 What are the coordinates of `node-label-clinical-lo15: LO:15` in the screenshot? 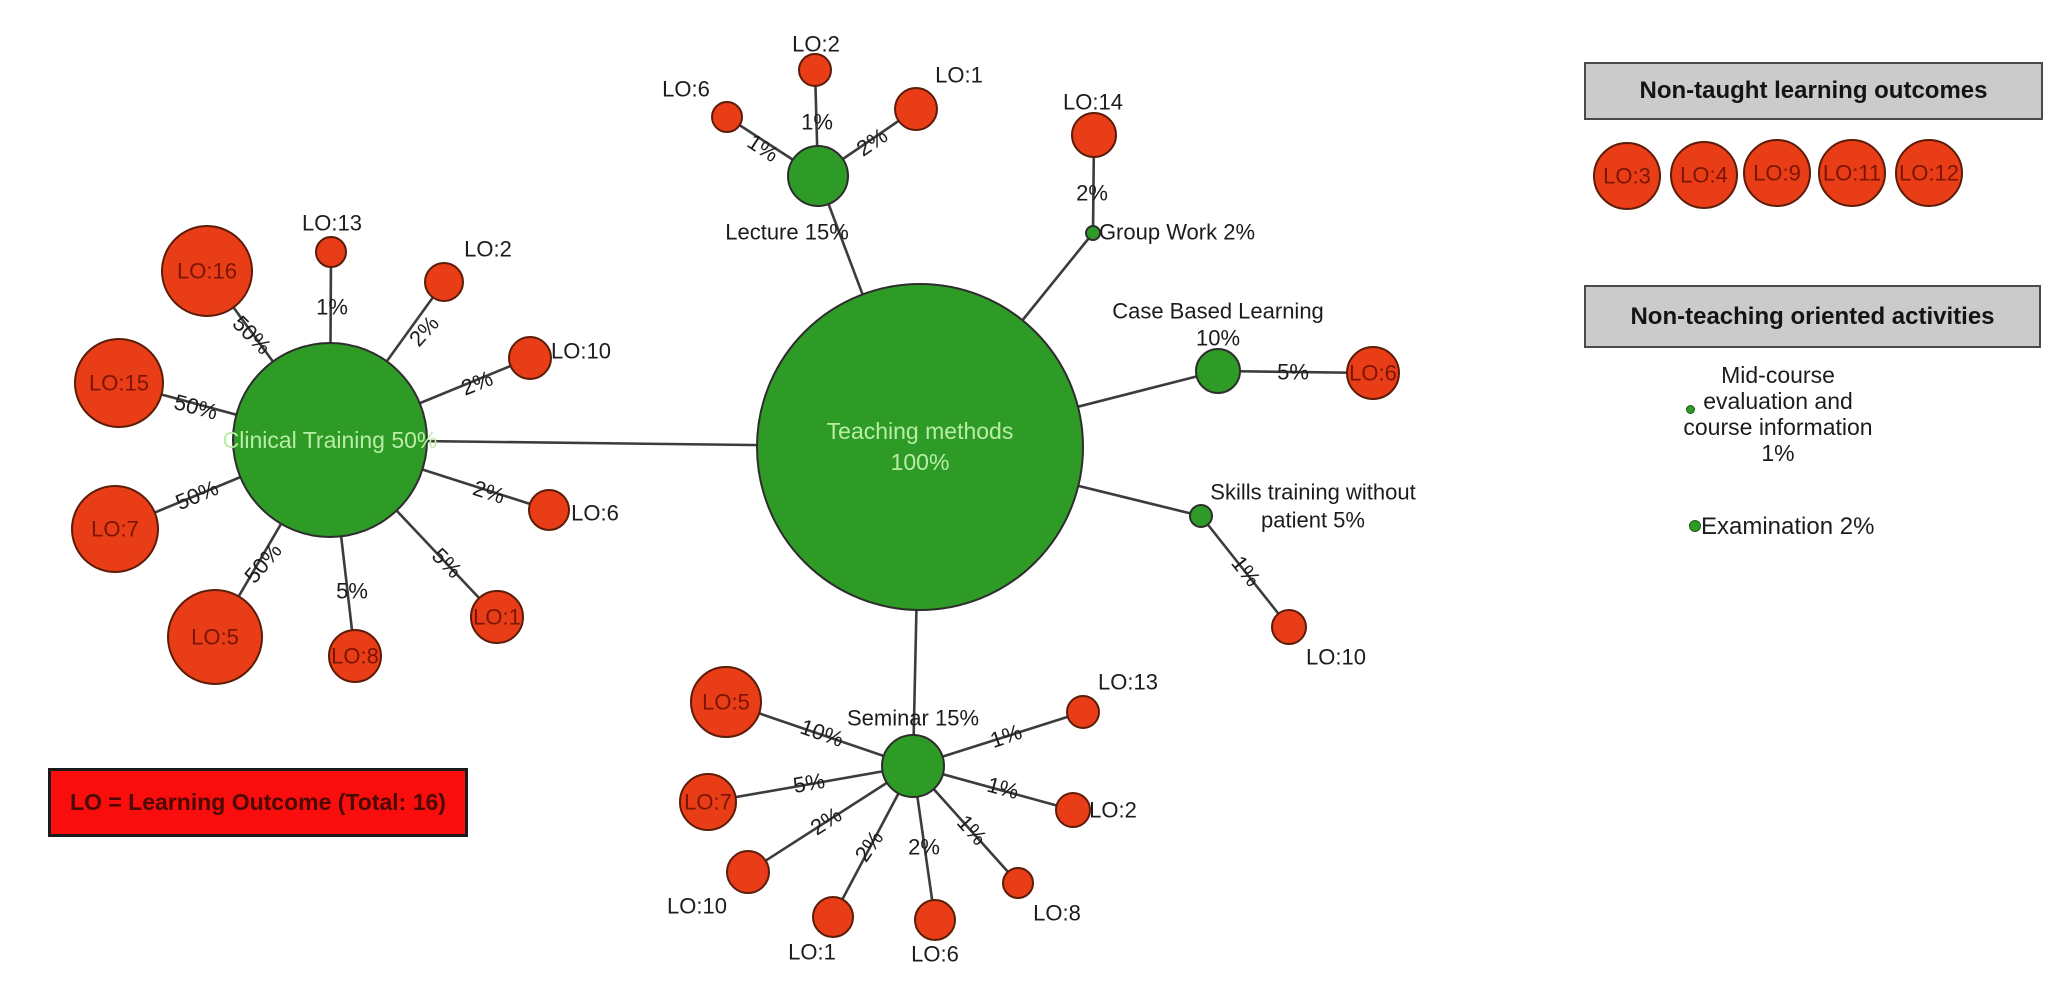 It's located at (119, 383).